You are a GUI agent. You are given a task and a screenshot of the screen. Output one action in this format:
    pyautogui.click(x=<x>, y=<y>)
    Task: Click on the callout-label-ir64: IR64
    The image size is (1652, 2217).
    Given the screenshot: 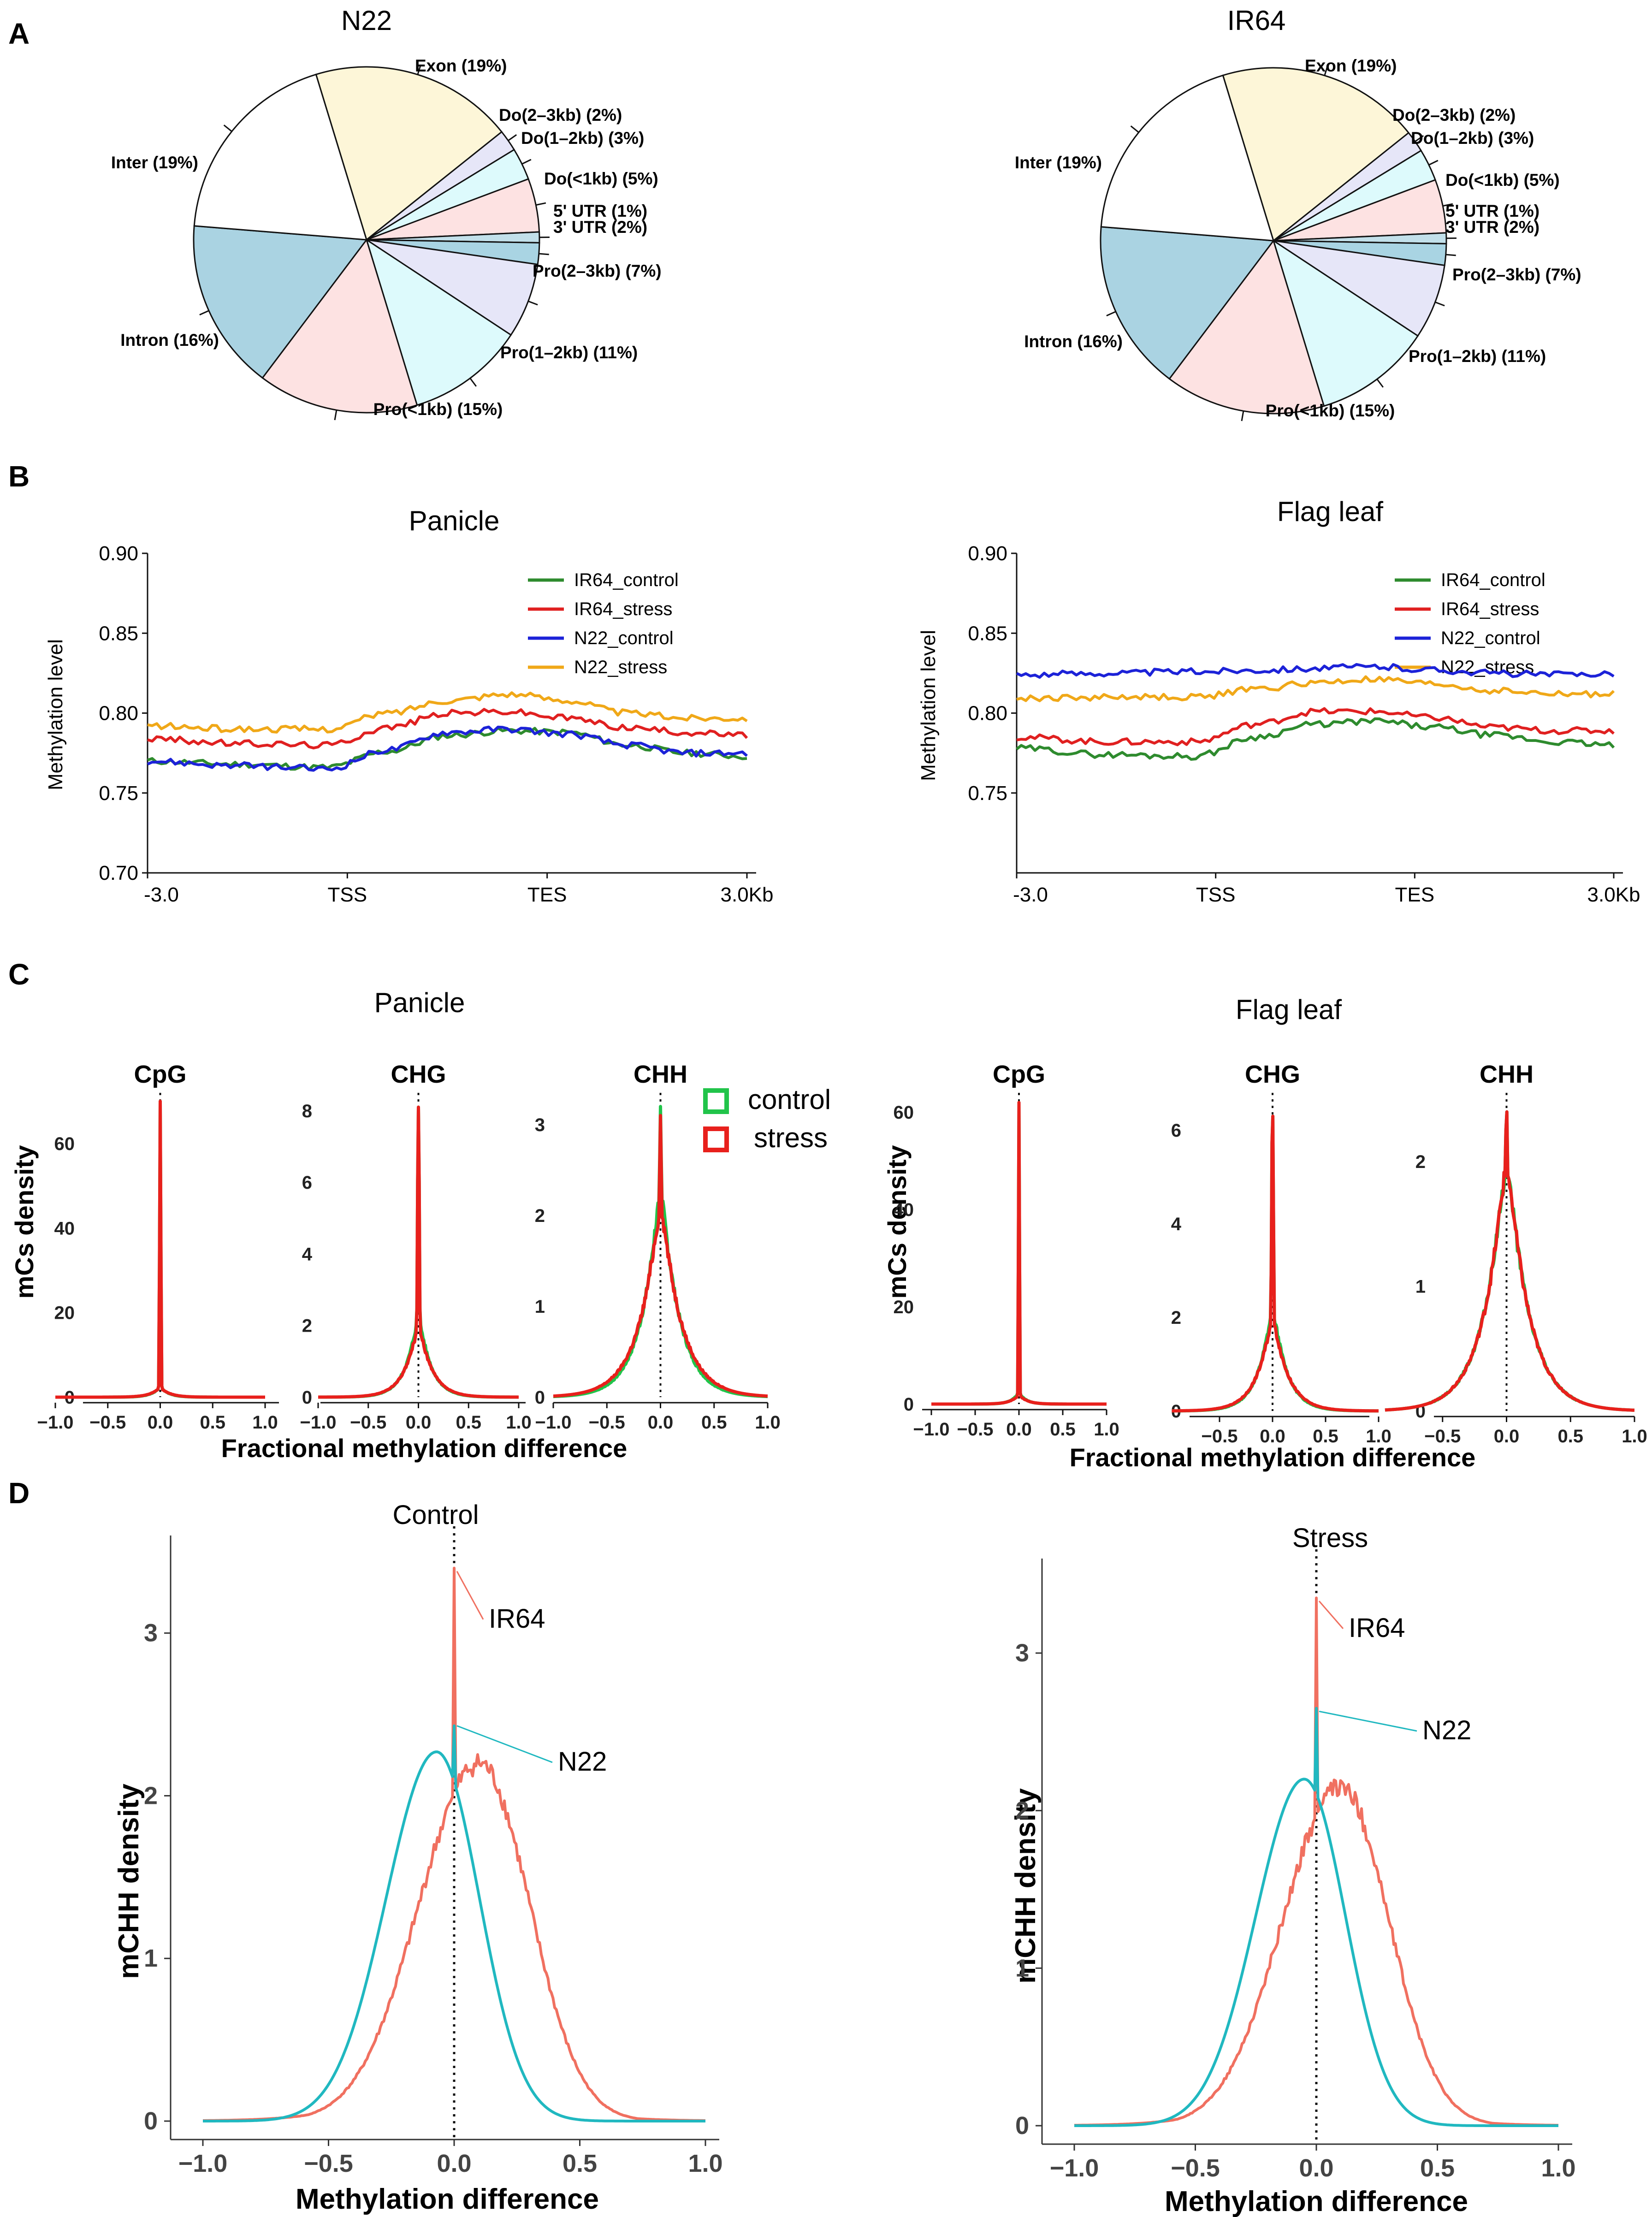 What is the action you would take?
    pyautogui.click(x=1377, y=1628)
    